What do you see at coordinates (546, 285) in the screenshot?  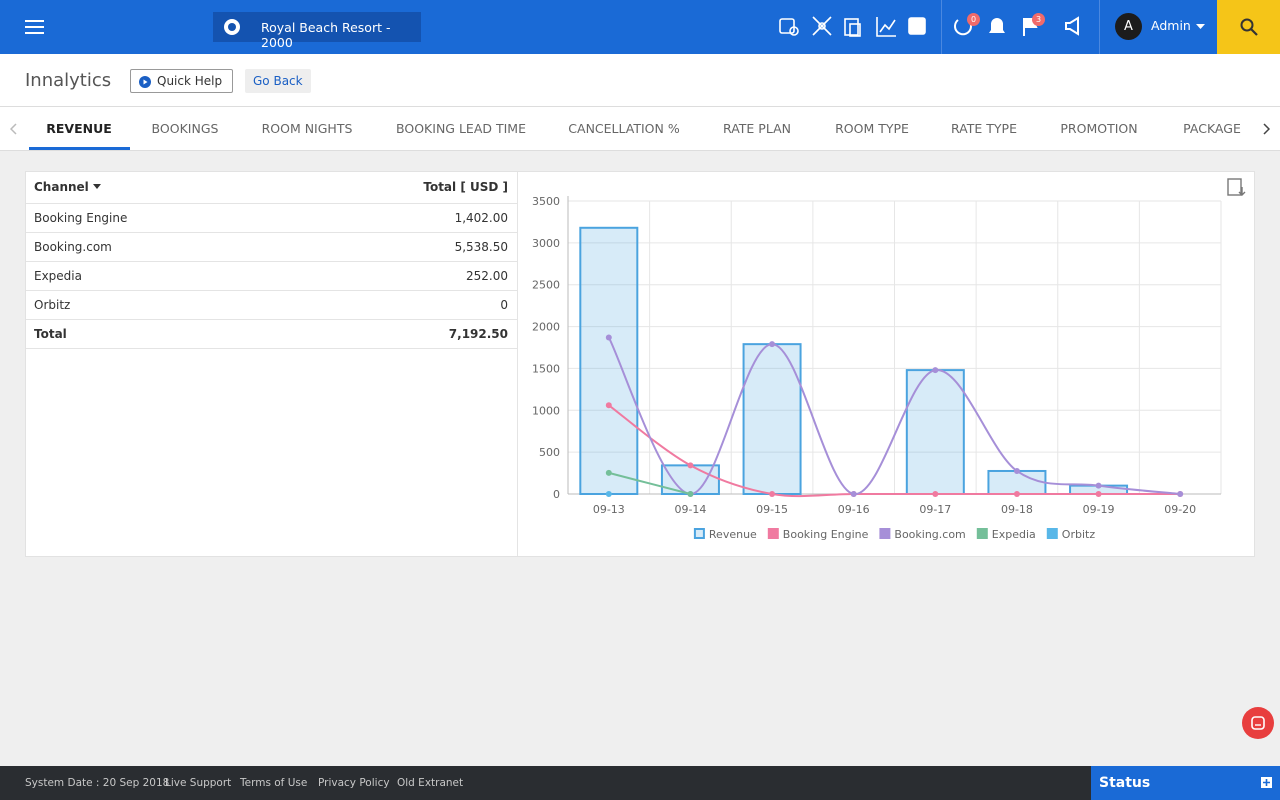 I see `y-tick-label: 2500` at bounding box center [546, 285].